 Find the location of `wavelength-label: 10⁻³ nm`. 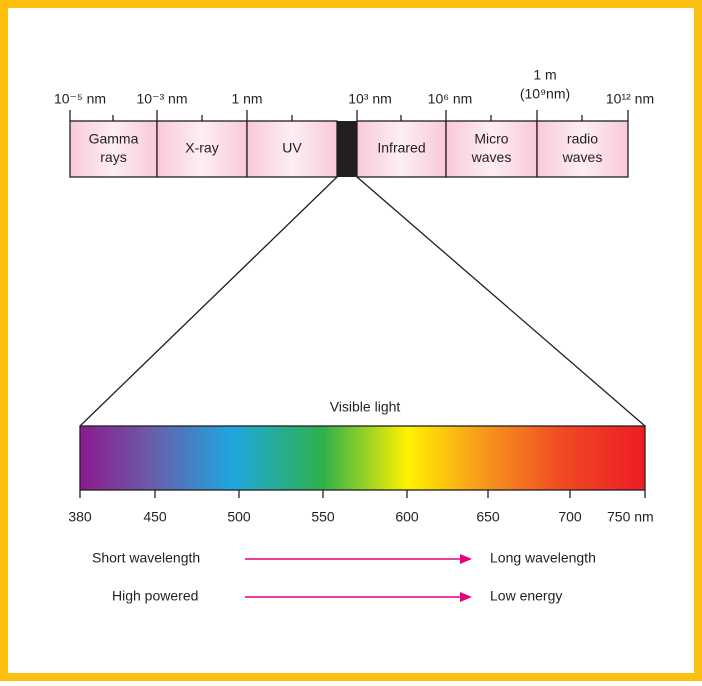

wavelength-label: 10⁻³ nm is located at coordinates (162, 99).